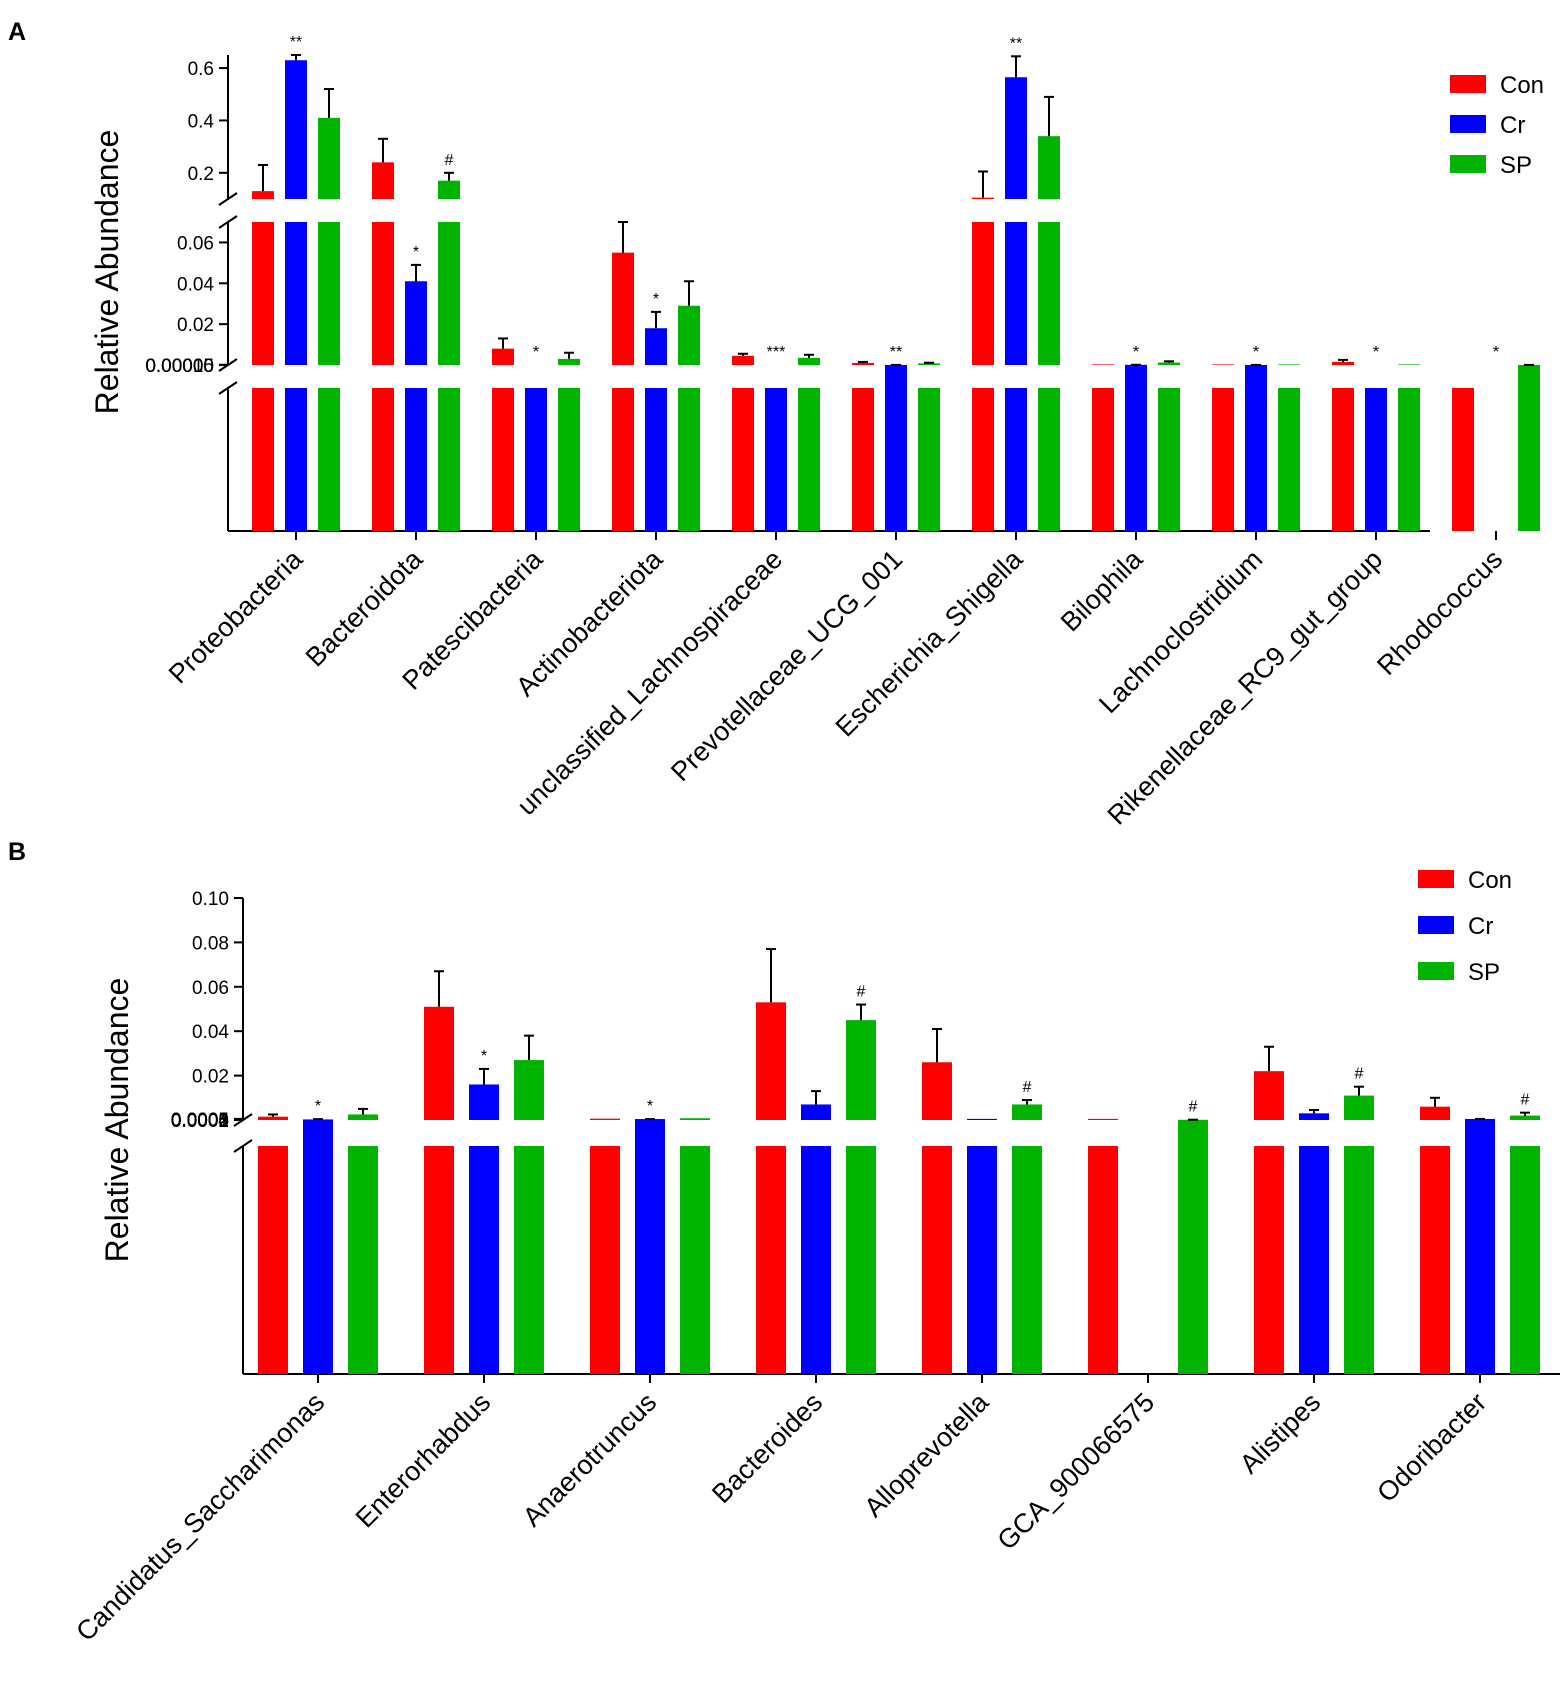 Image resolution: width=1562 pixels, height=1683 pixels. What do you see at coordinates (17, 852) in the screenshot?
I see `panel-label-b: B` at bounding box center [17, 852].